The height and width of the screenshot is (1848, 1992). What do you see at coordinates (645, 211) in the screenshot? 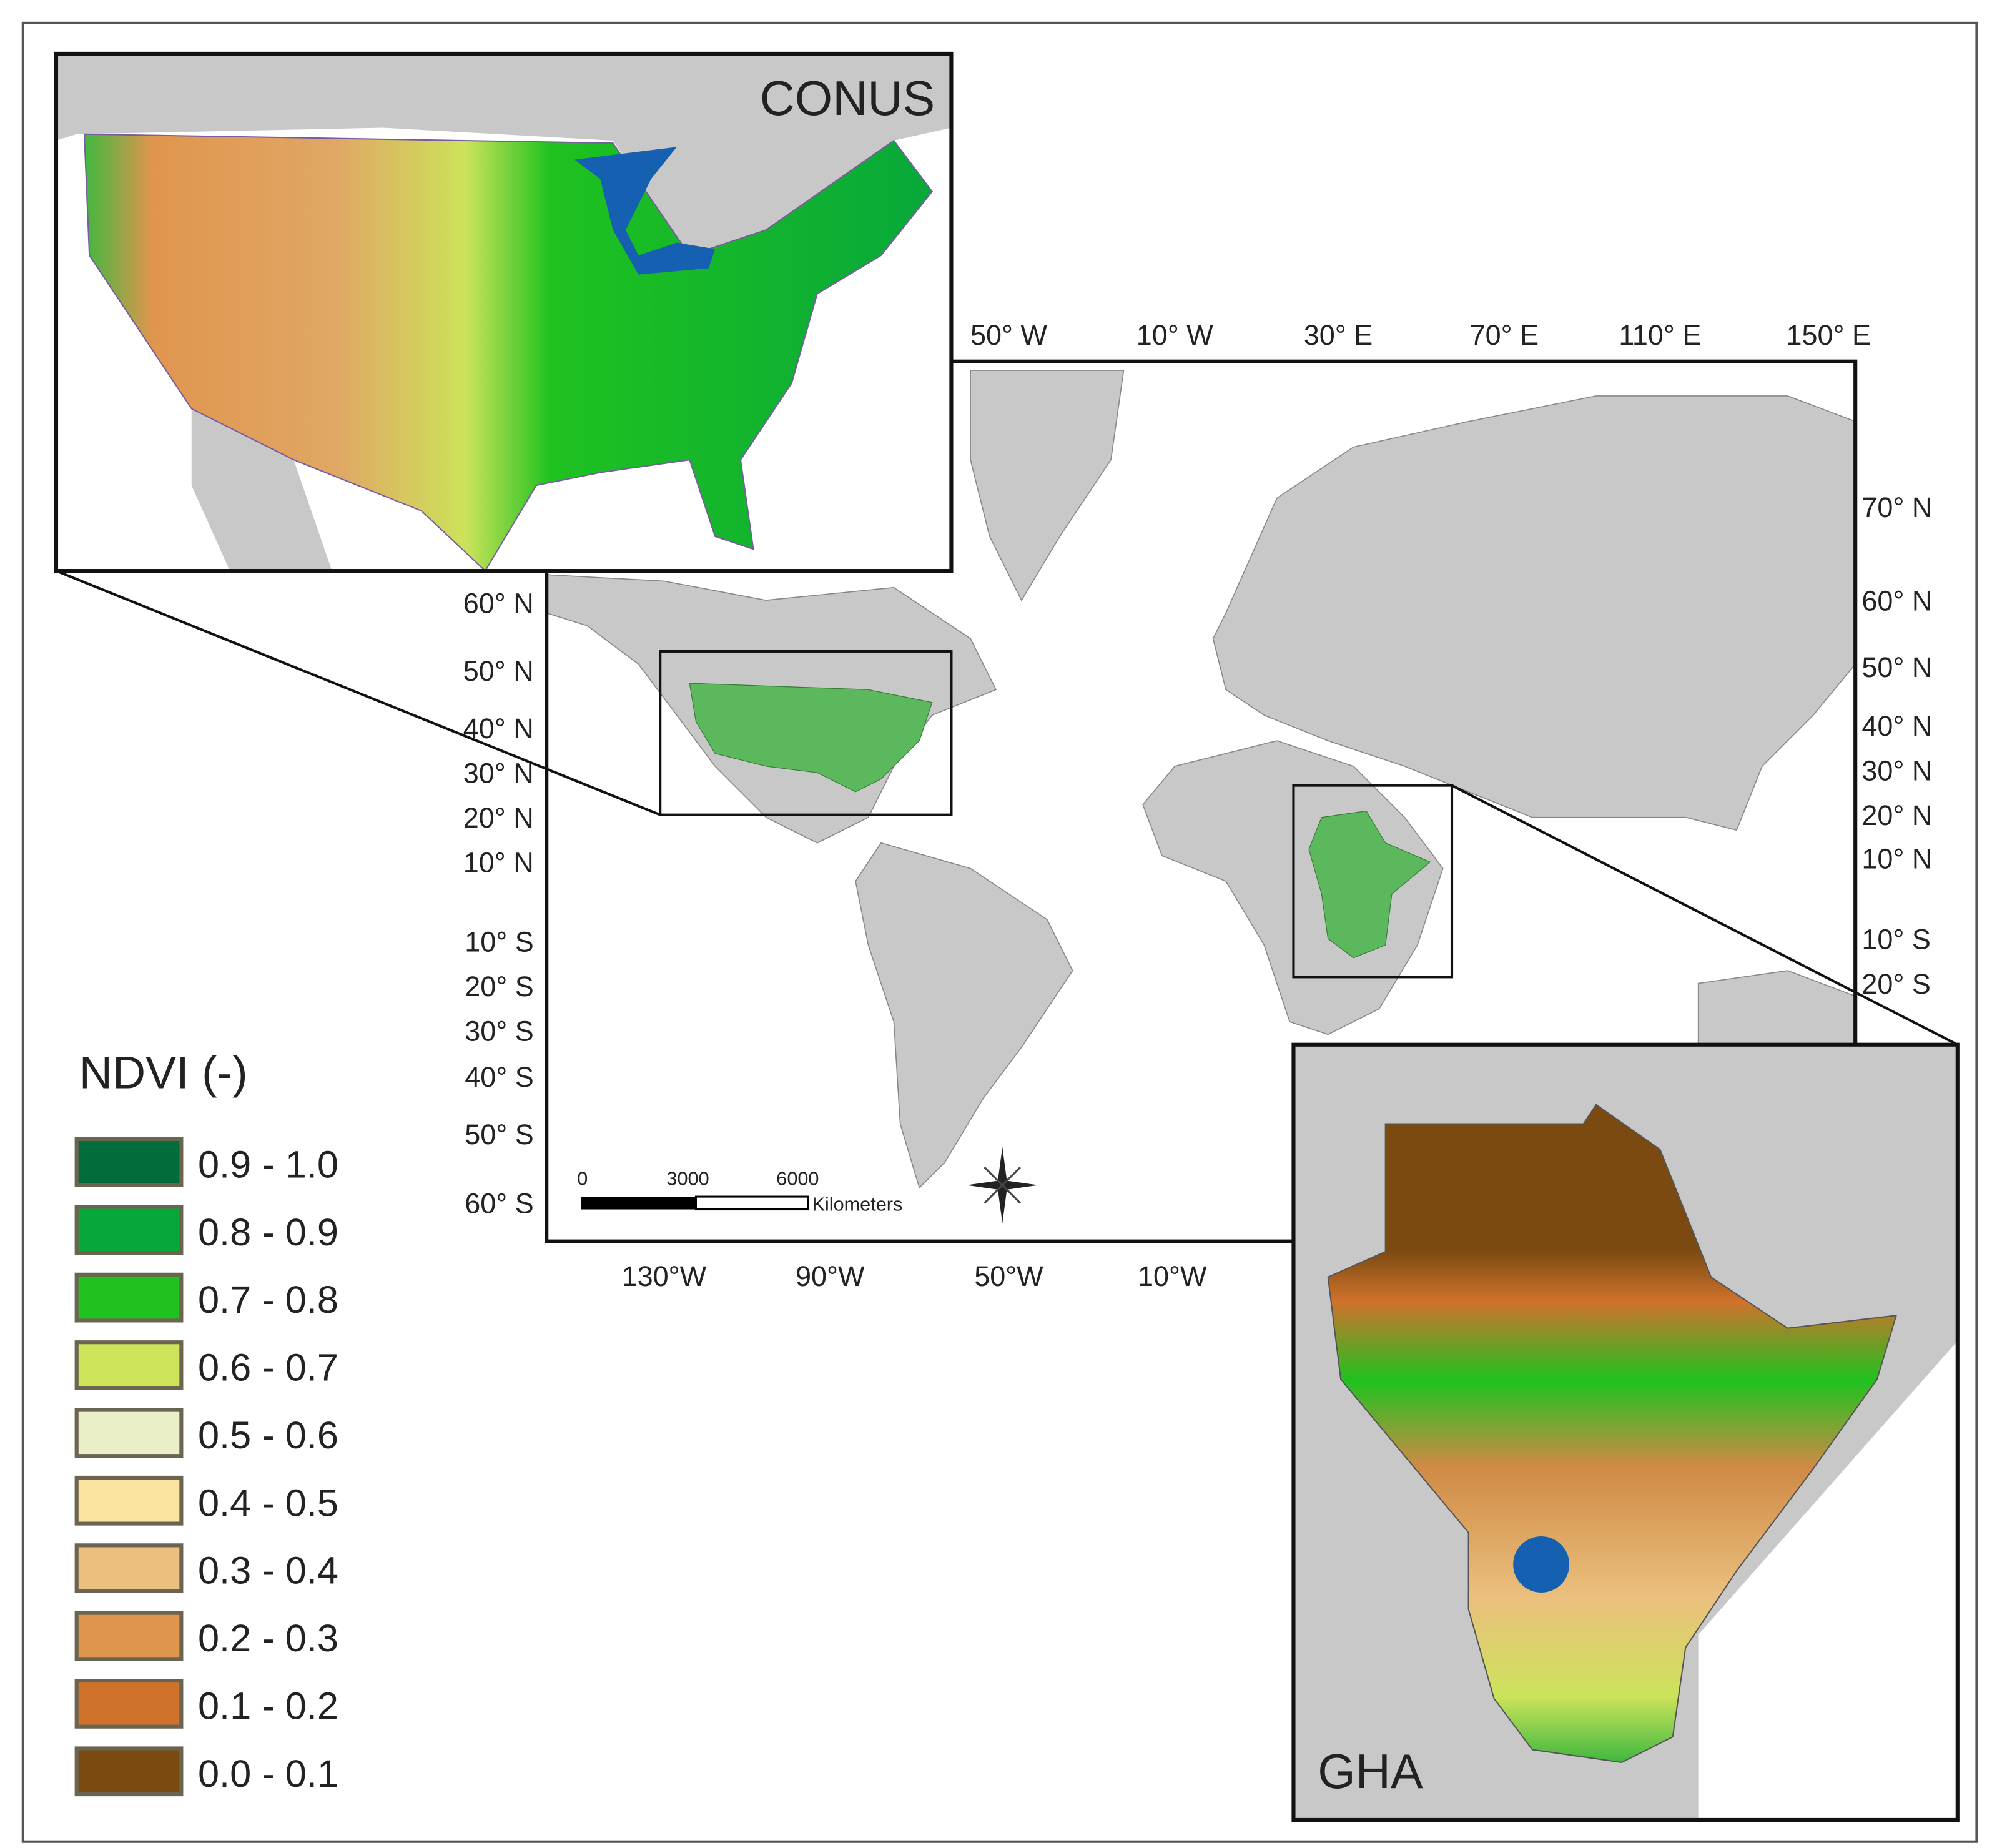
I see `great-lakes` at bounding box center [645, 211].